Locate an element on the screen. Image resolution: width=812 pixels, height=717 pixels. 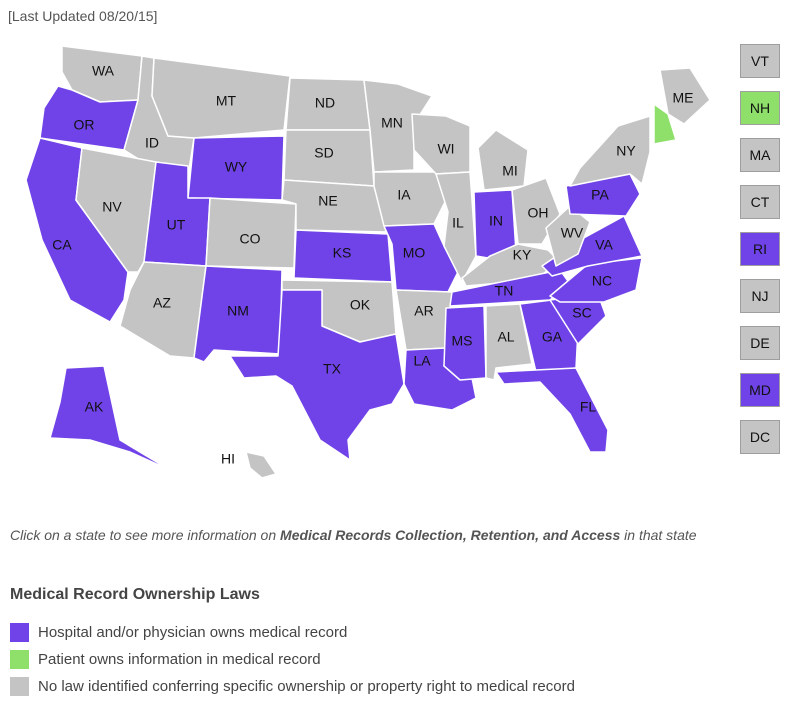
state-box-ri: RI is located at coordinates (760, 249).